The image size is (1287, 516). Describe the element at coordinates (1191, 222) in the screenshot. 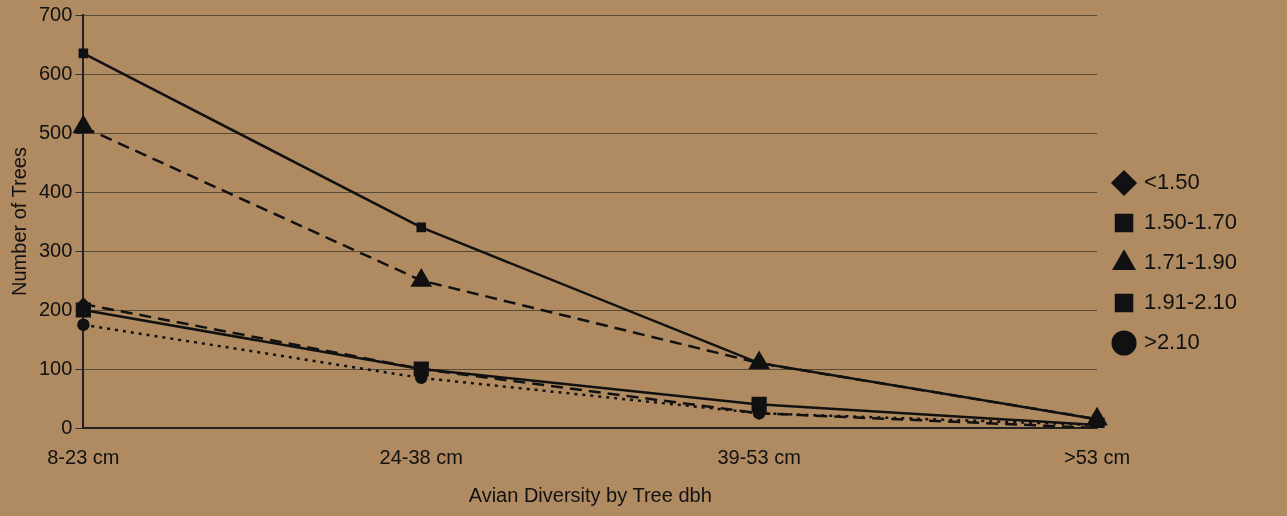

I see `legend-label: 1.50-1.70` at that location.